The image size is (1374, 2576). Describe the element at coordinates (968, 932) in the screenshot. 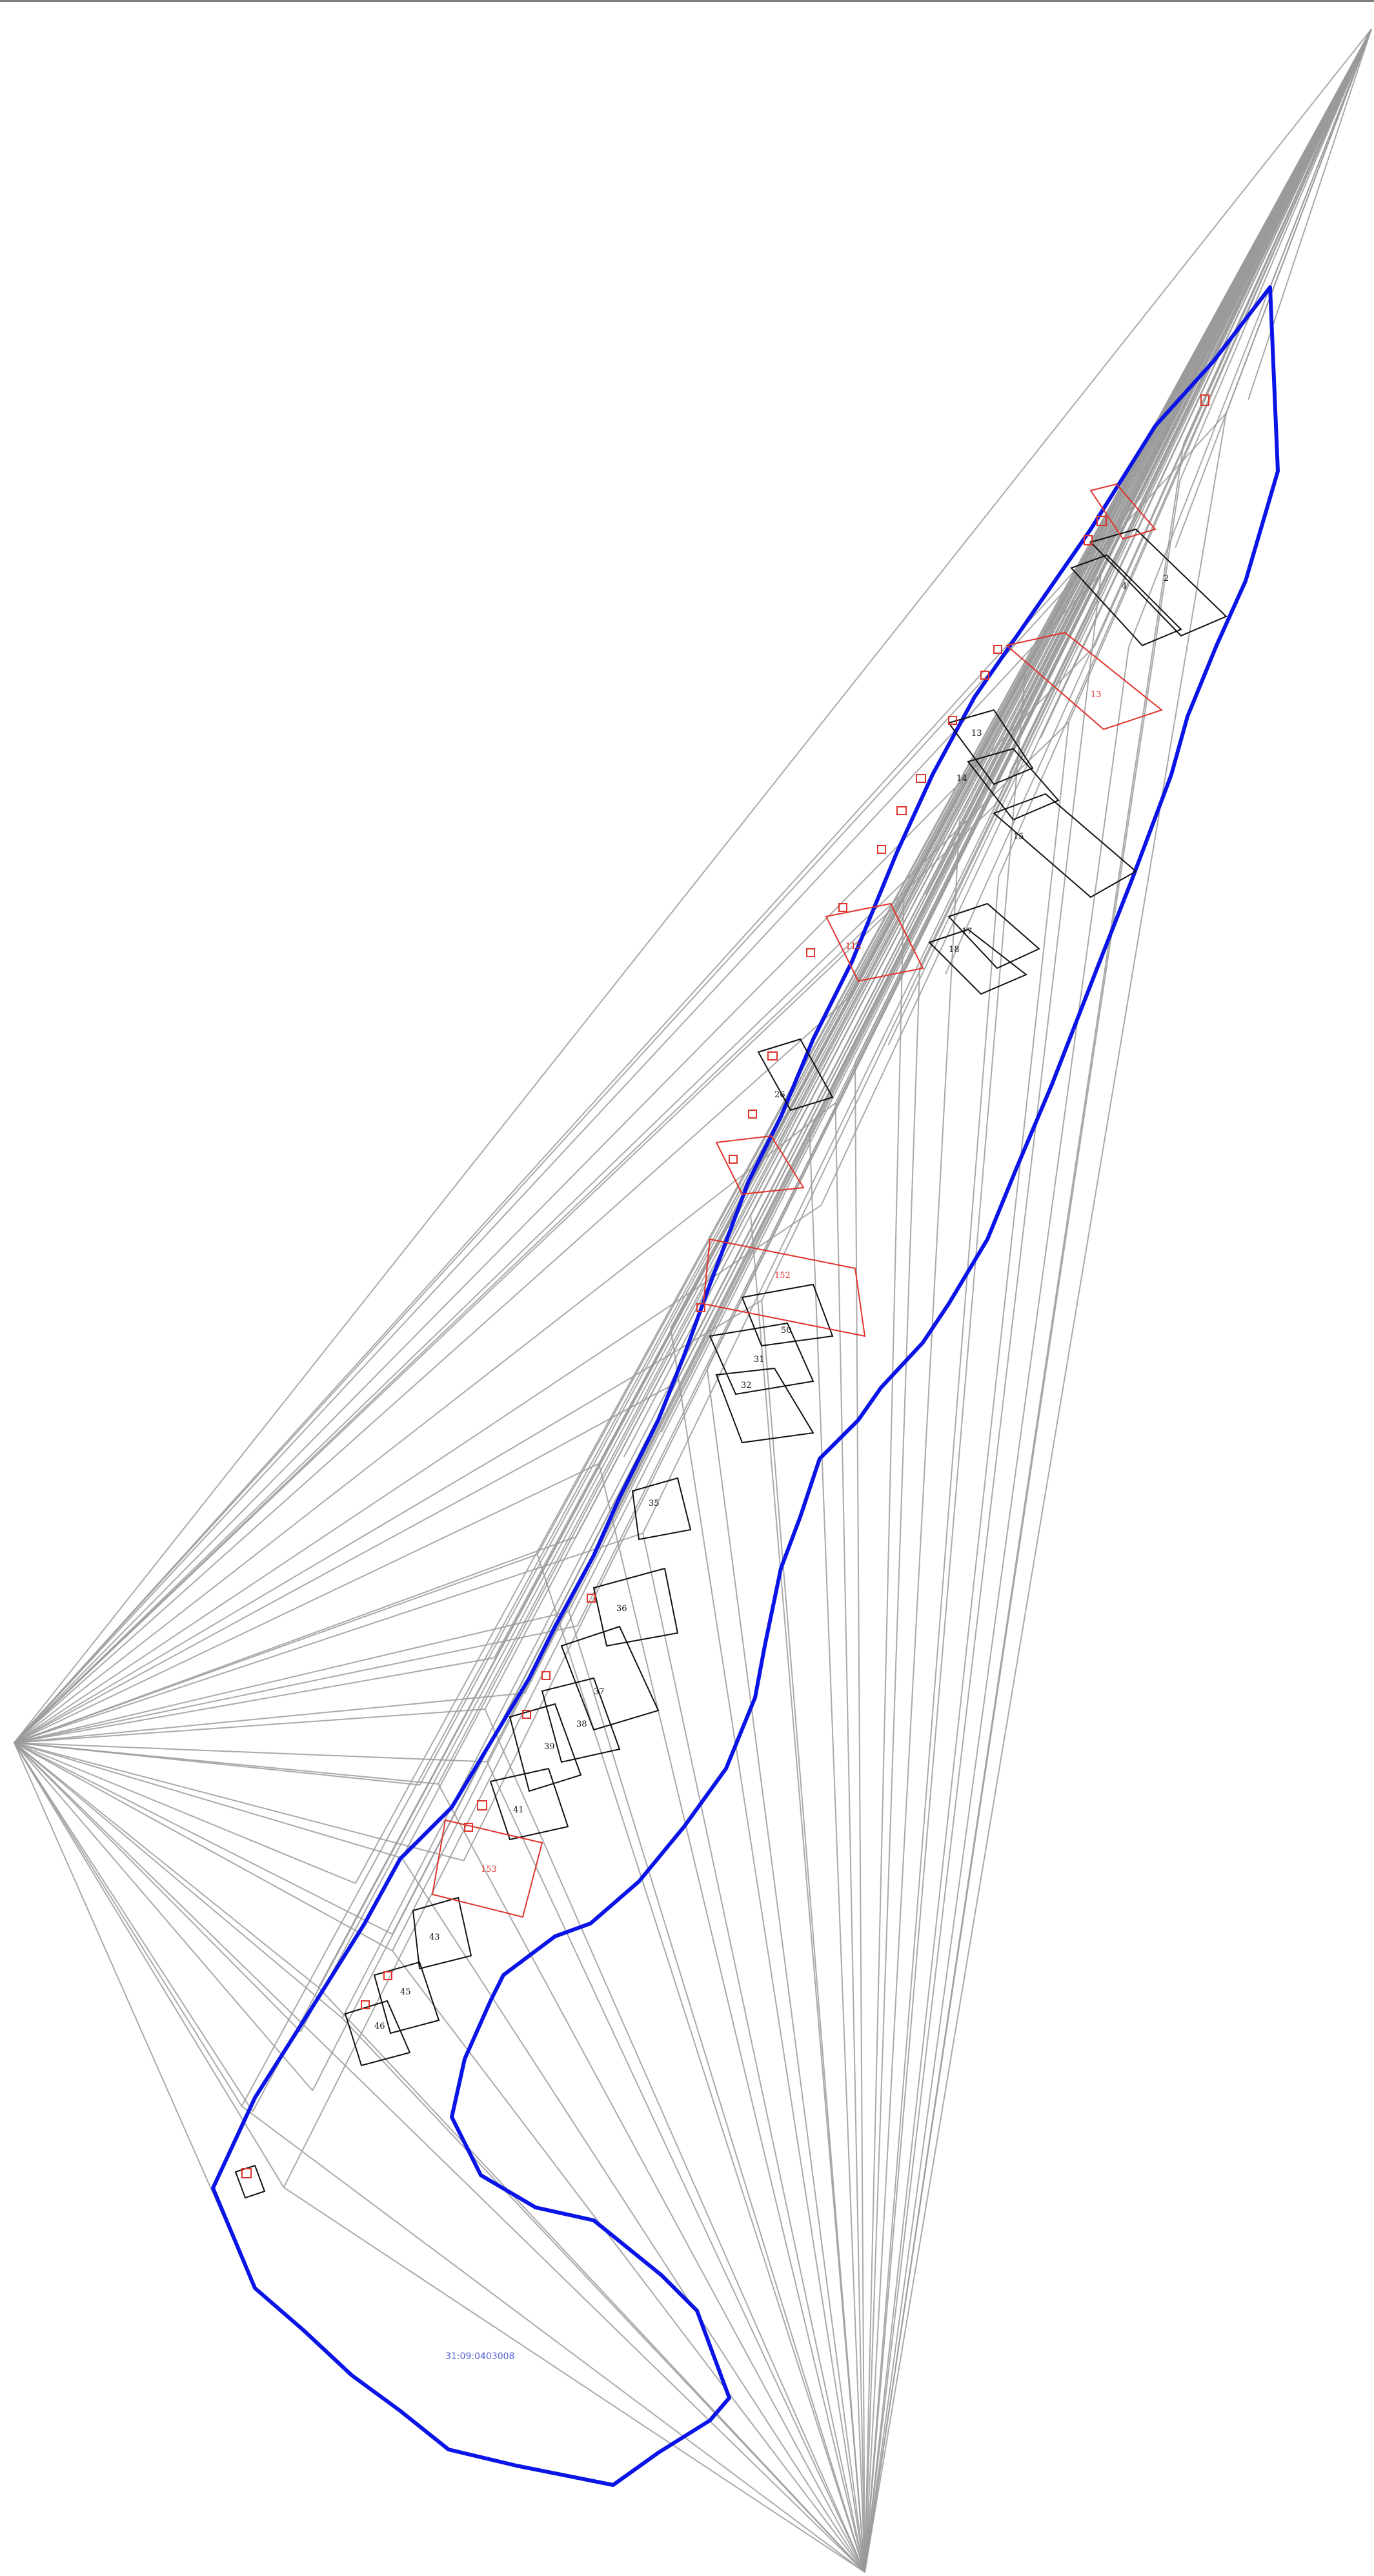

I see `parcel-label: 17` at that location.